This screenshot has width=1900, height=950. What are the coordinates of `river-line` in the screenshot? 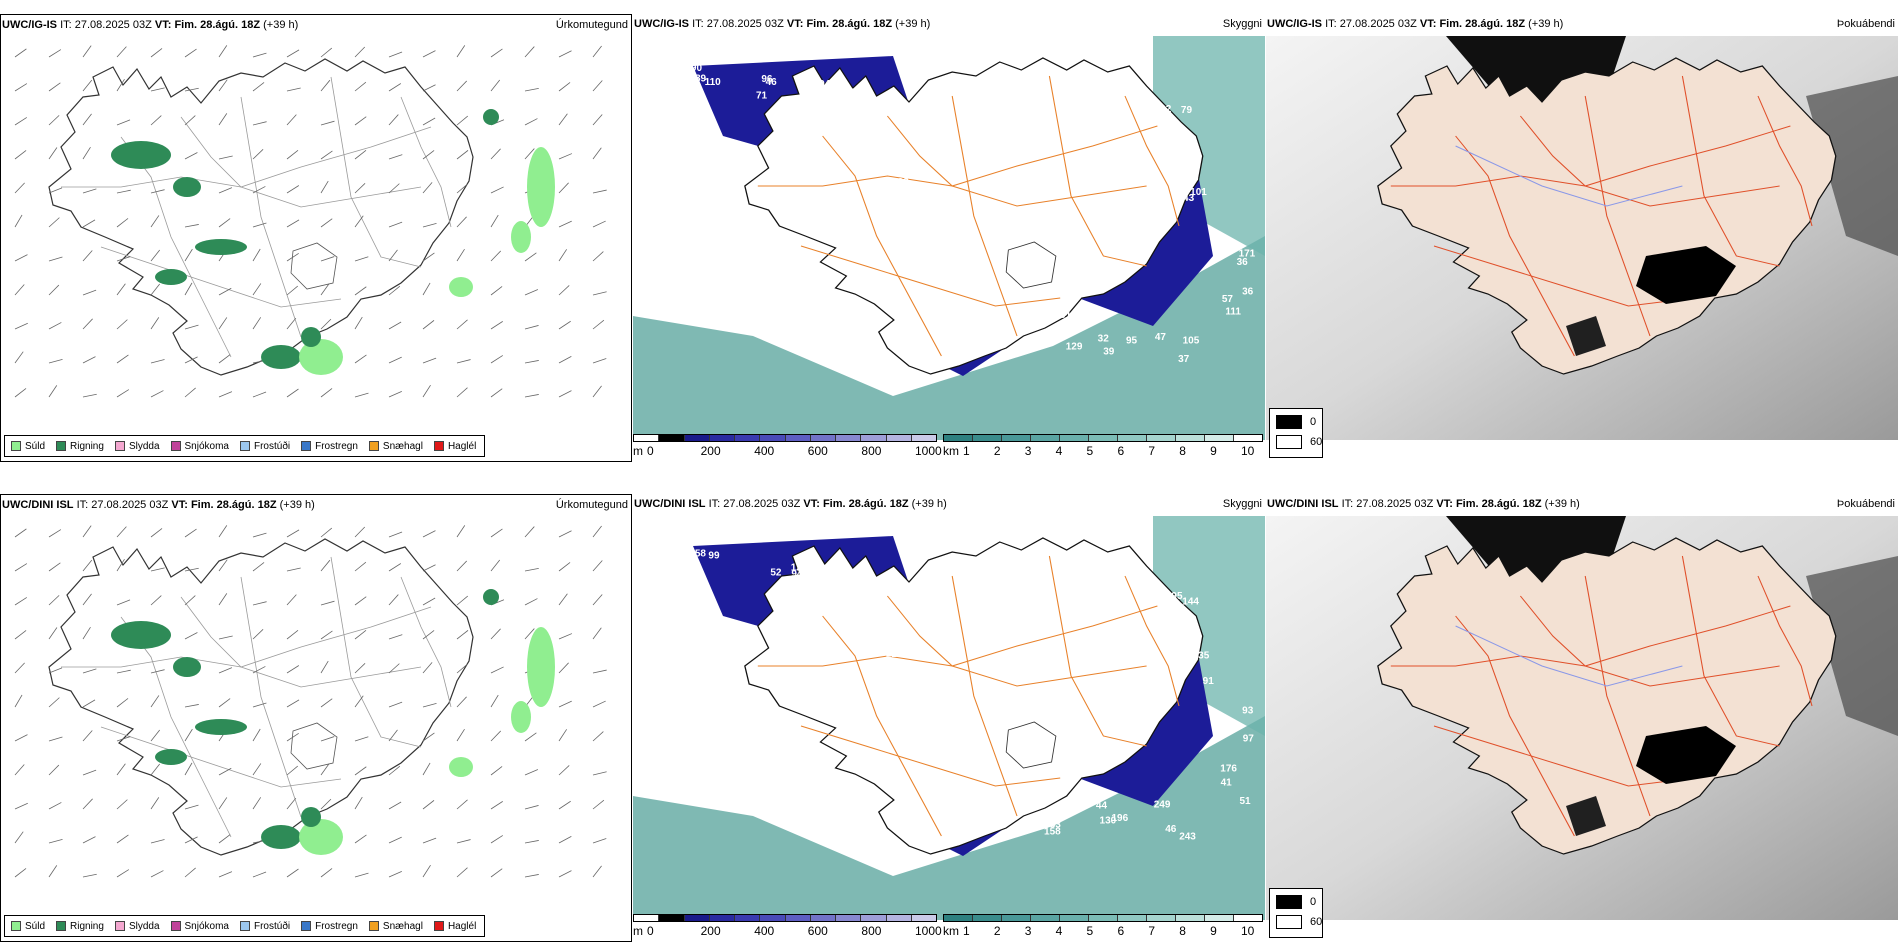 It's located at (1569, 656).